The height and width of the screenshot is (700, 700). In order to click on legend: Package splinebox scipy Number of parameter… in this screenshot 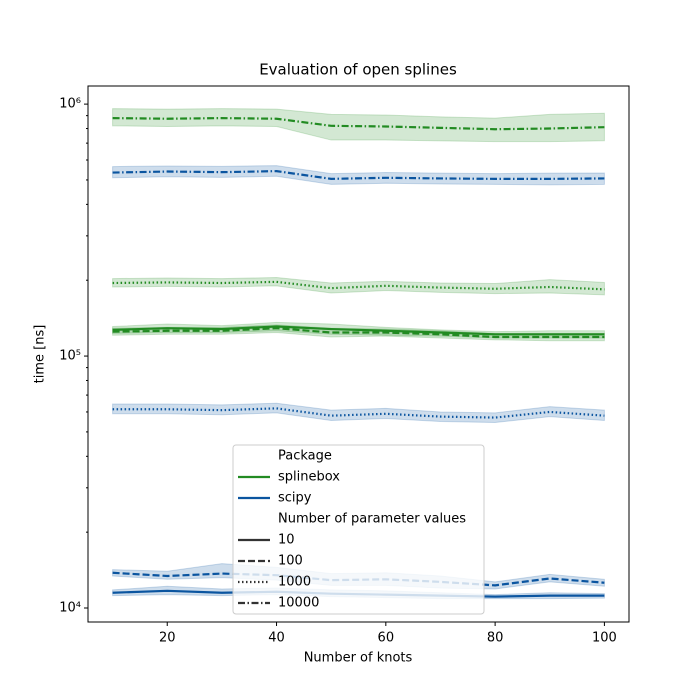, I will do `click(358, 529)`.